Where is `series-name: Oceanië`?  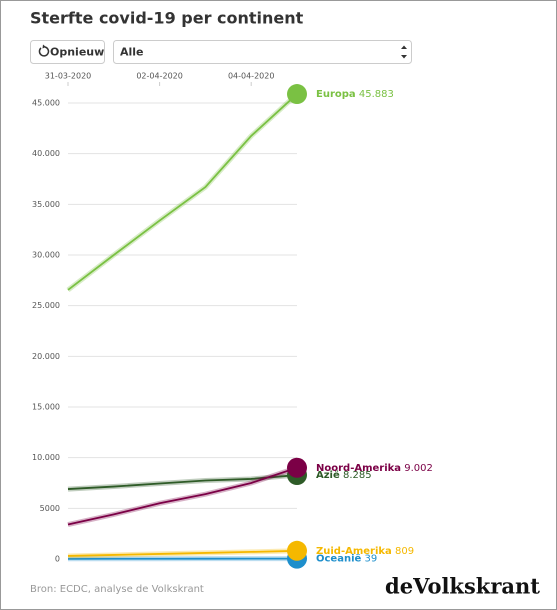 series-name: Oceanië is located at coordinates (339, 559).